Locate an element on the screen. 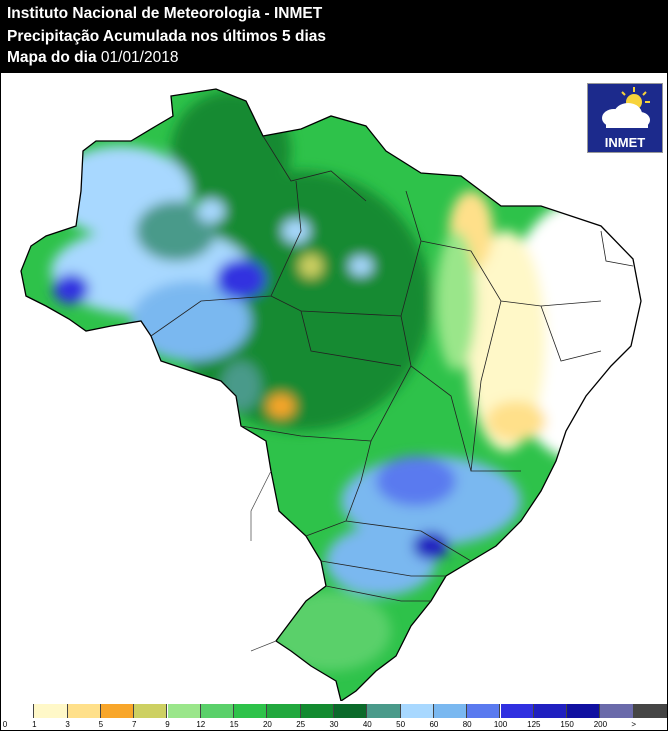 The height and width of the screenshot is (731, 668). legend-tick-label: 15 is located at coordinates (234, 724).